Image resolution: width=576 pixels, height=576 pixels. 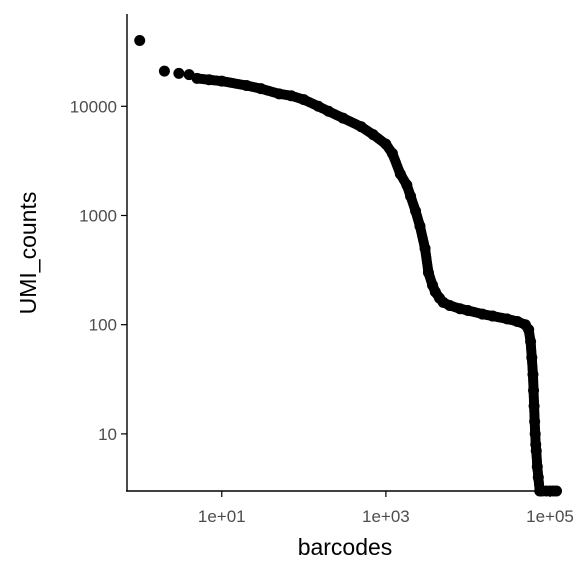 What do you see at coordinates (550, 516) in the screenshot?
I see `x-tick-label: 1e+05` at bounding box center [550, 516].